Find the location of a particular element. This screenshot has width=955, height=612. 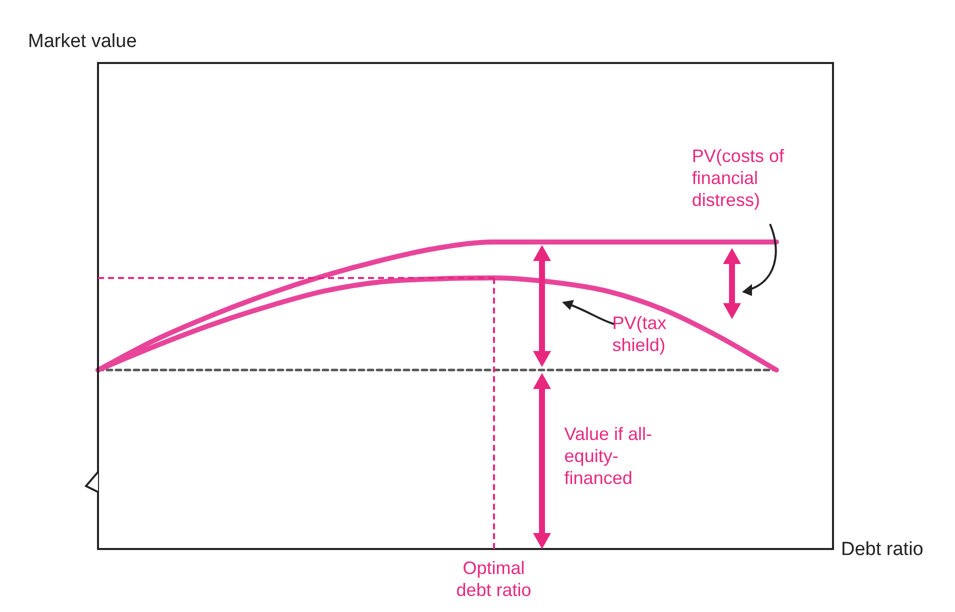

annotation: Value if all-equity-financed is located at coordinates (609, 456).